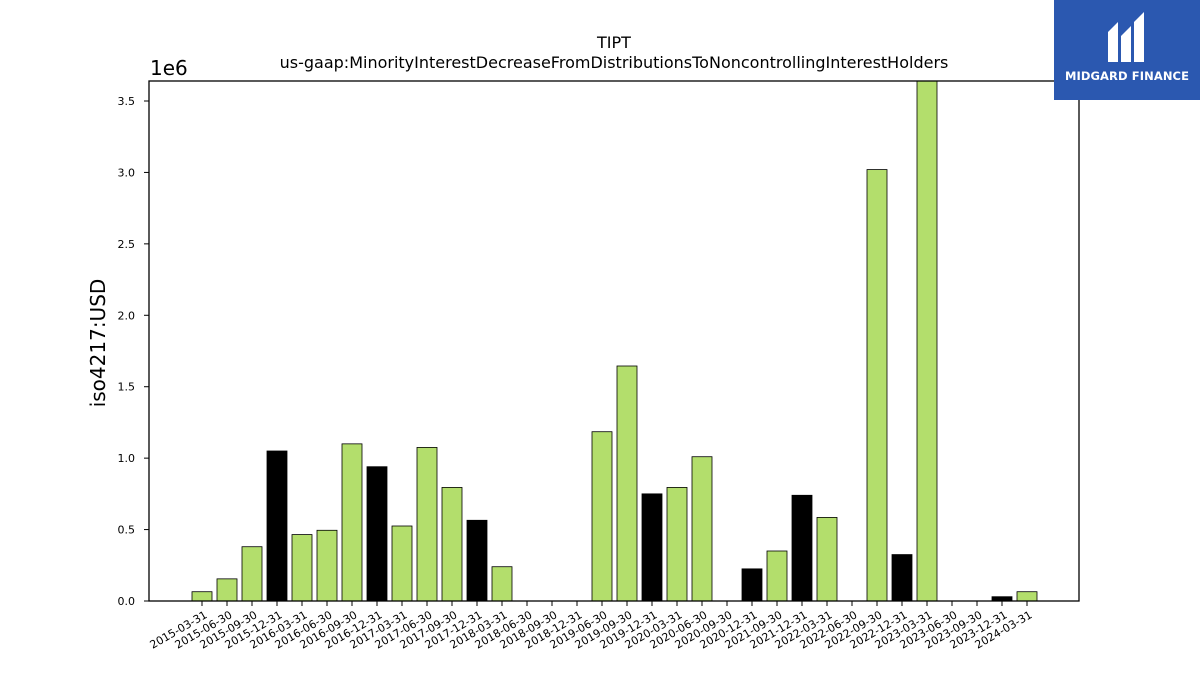 The height and width of the screenshot is (675, 1200). Describe the element at coordinates (127, 101) in the screenshot. I see `y-tick-label: 3.5` at that location.